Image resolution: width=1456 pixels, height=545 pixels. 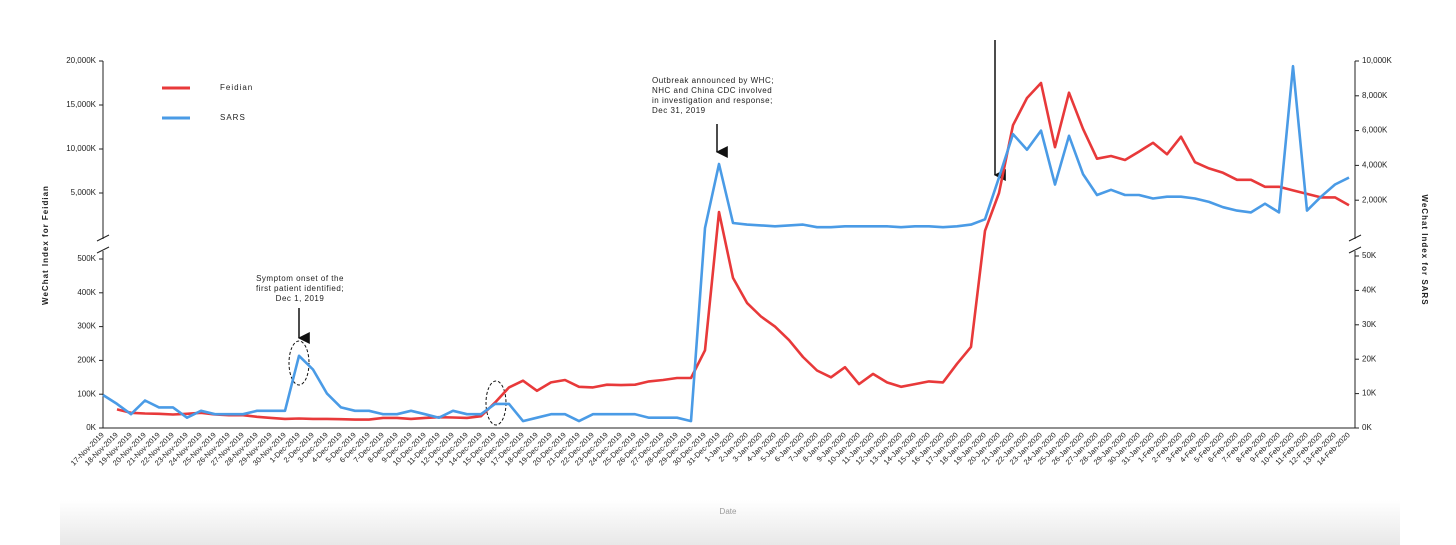 What do you see at coordinates (728, 511) in the screenshot?
I see `x-axis-label: Date` at bounding box center [728, 511].